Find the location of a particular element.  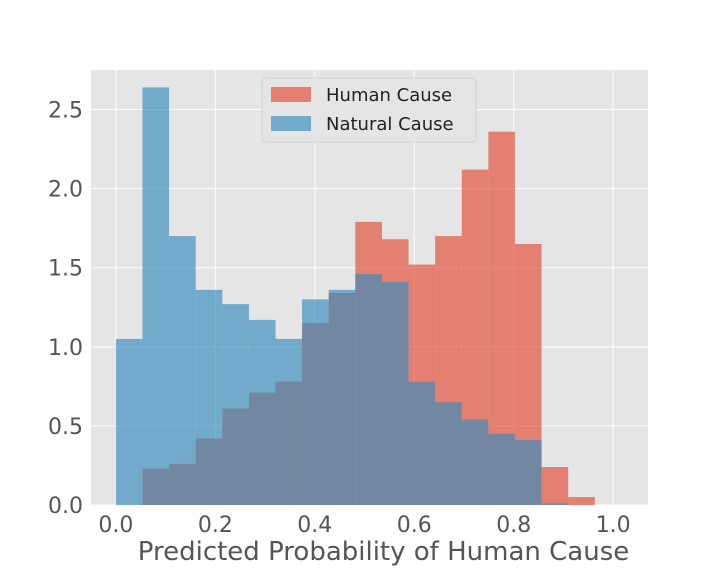

x-tick-label: 0.6 is located at coordinates (414, 525).